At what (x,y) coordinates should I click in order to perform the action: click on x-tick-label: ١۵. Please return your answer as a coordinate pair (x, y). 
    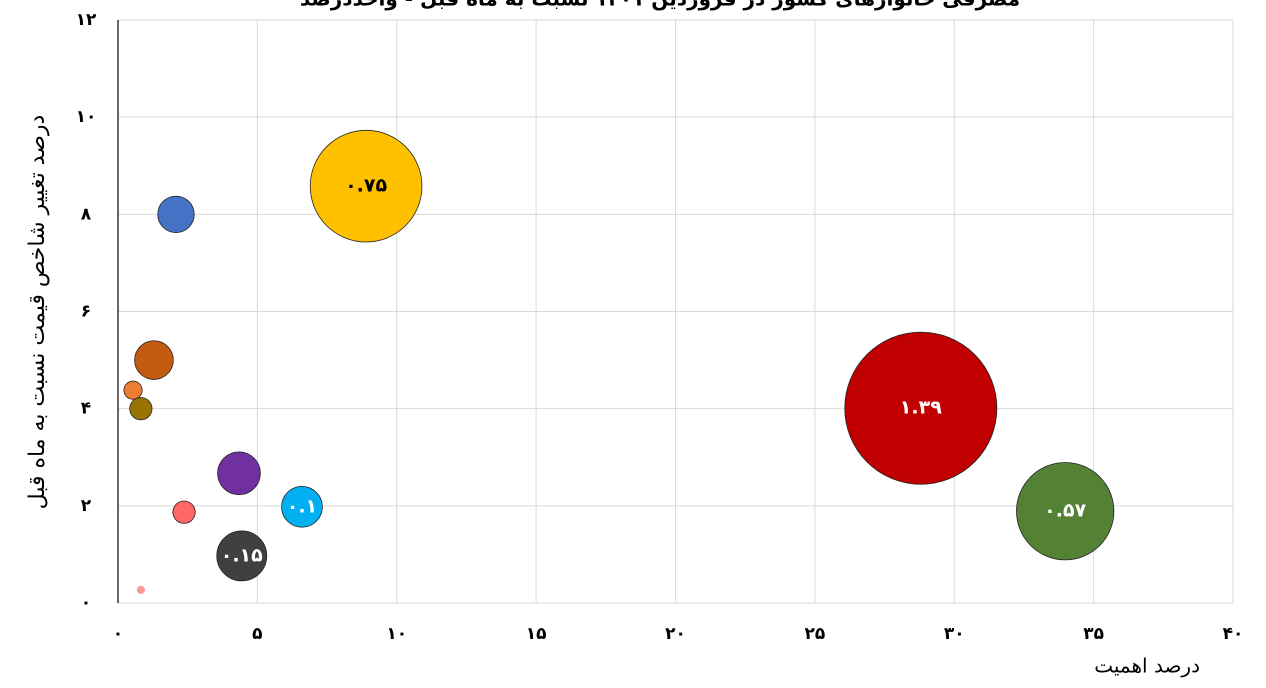
    Looking at the image, I should click on (536, 634).